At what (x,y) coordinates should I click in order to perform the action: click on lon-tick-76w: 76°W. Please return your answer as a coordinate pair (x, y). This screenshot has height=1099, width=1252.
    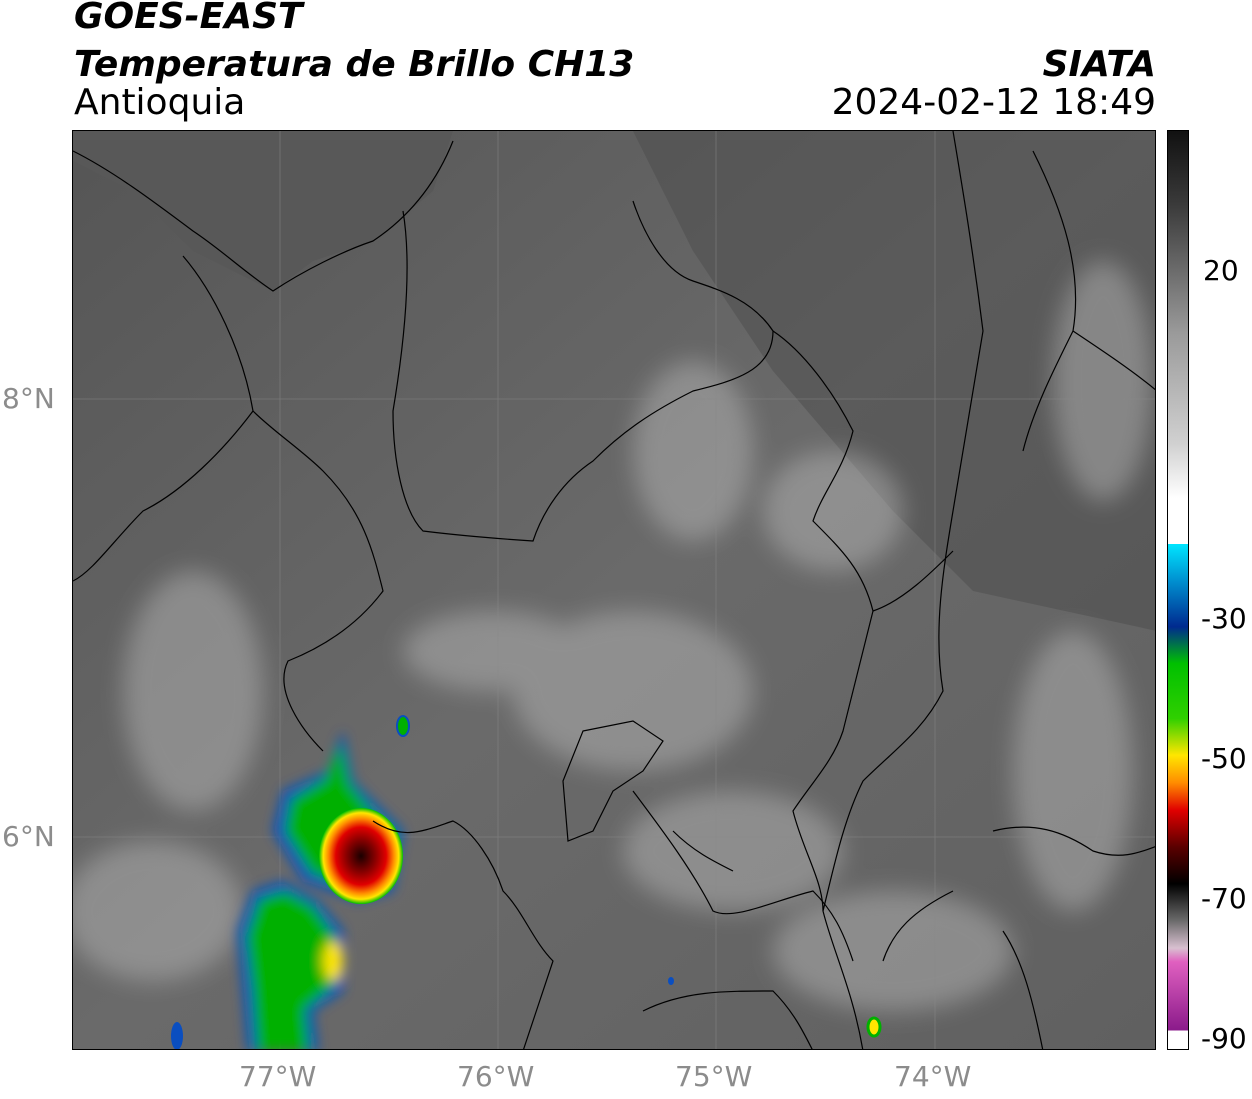
    Looking at the image, I should click on (496, 1076).